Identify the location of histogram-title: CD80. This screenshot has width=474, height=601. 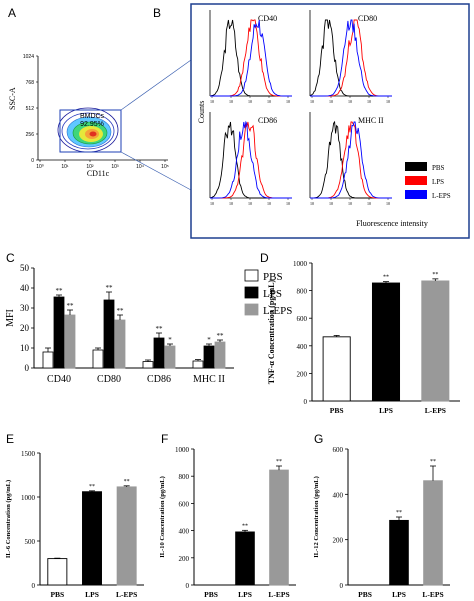
(367, 18).